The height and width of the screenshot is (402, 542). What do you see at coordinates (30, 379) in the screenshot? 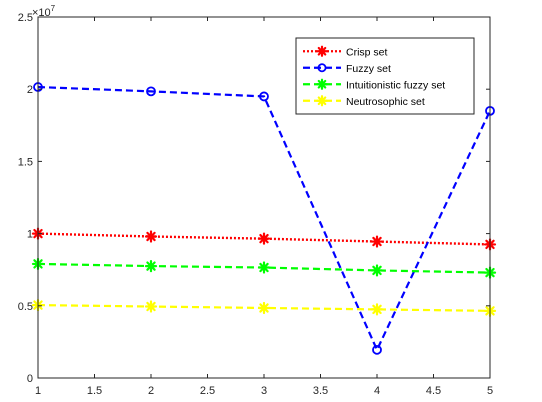
I see `y-tick-label: 0` at bounding box center [30, 379].